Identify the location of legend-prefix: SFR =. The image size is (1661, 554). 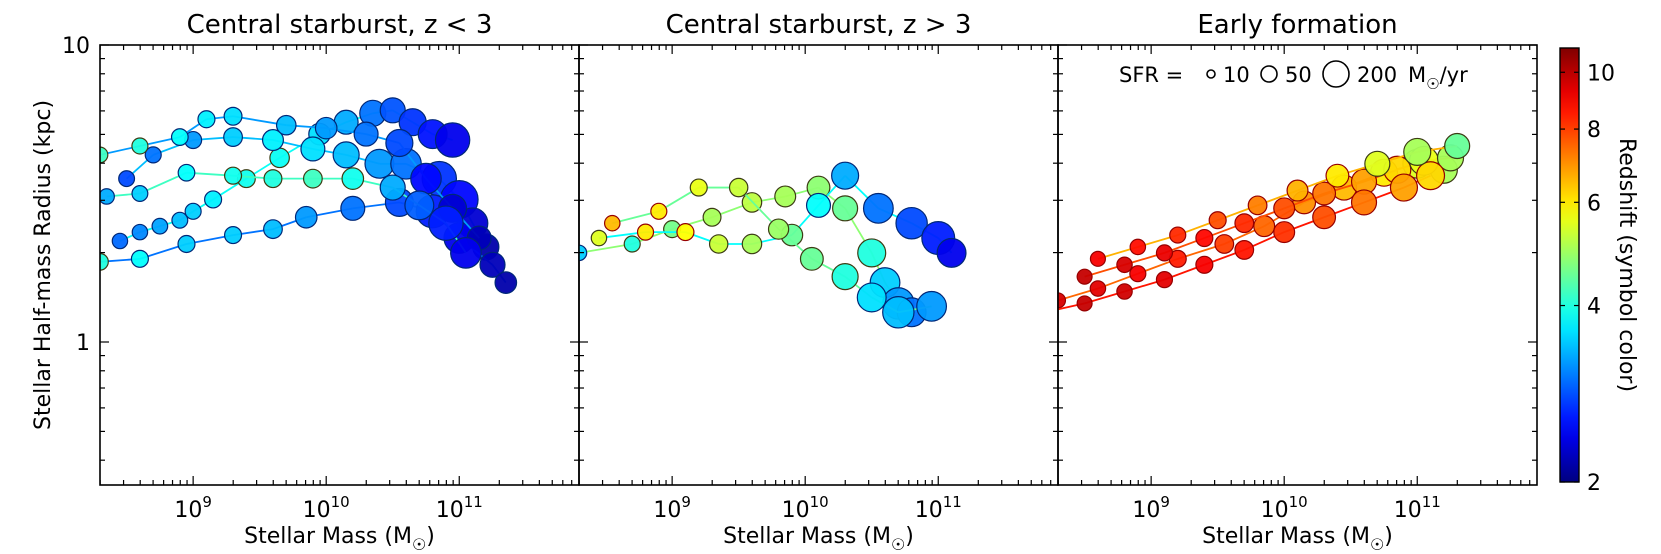
(1151, 75).